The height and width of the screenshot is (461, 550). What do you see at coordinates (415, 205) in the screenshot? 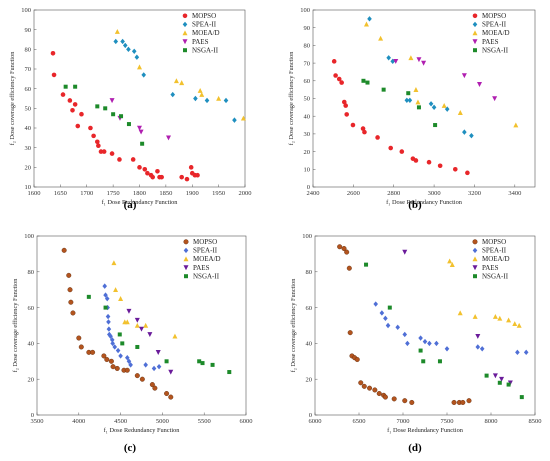
I see `panel-caption: (b)` at bounding box center [415, 205].